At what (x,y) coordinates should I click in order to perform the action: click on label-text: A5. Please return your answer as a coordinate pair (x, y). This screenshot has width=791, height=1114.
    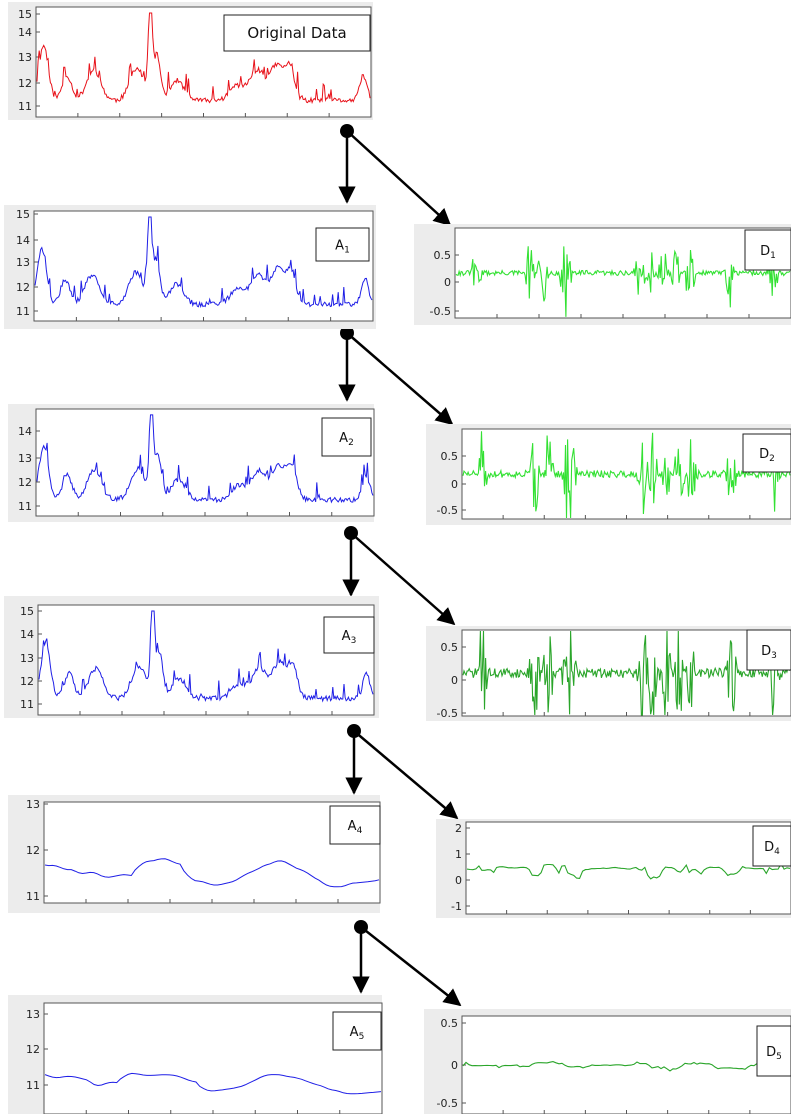
    Looking at the image, I should click on (357, 1033).